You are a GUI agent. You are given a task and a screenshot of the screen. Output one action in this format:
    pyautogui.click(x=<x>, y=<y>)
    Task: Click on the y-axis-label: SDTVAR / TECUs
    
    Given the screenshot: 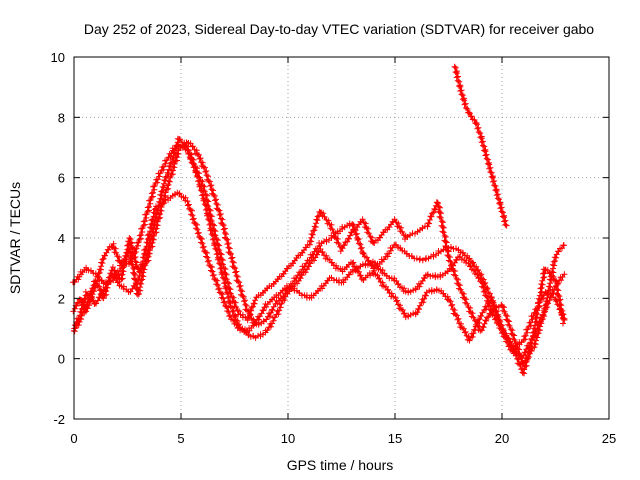 What is the action you would take?
    pyautogui.click(x=15, y=238)
    